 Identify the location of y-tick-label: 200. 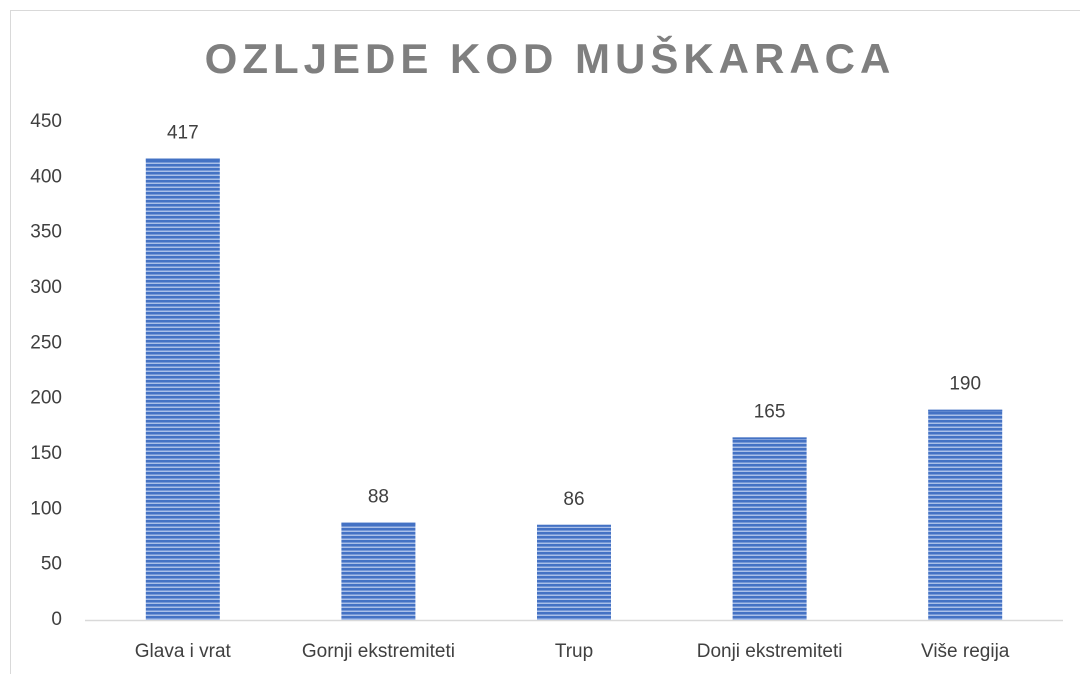
(46, 398).